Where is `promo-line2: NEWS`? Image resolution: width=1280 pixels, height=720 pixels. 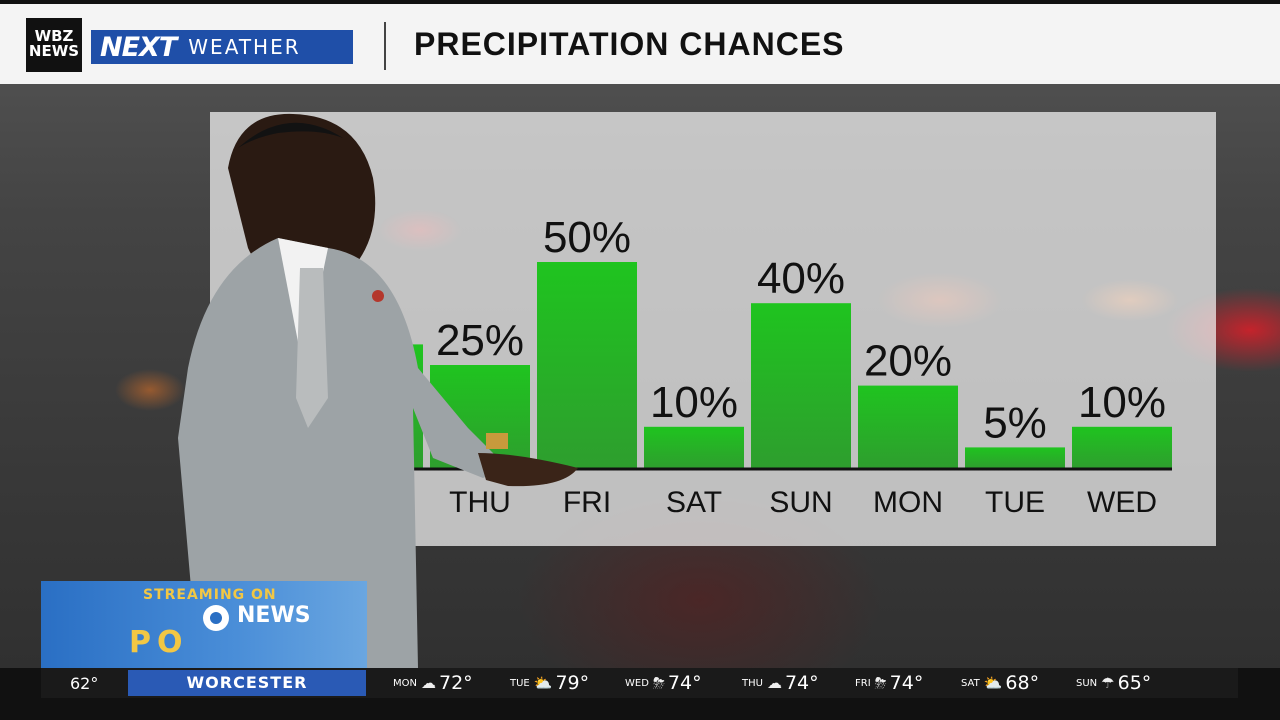
promo-line2: NEWS is located at coordinates (274, 615).